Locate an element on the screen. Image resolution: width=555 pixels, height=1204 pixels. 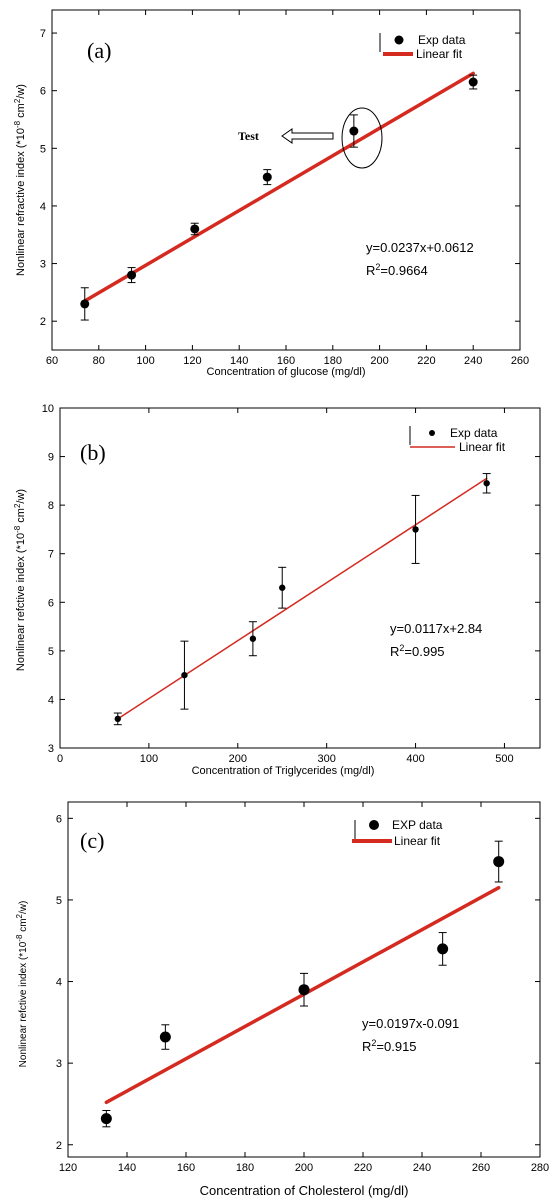
x-tick-label-a-9: 240 is located at coordinates (473, 361).